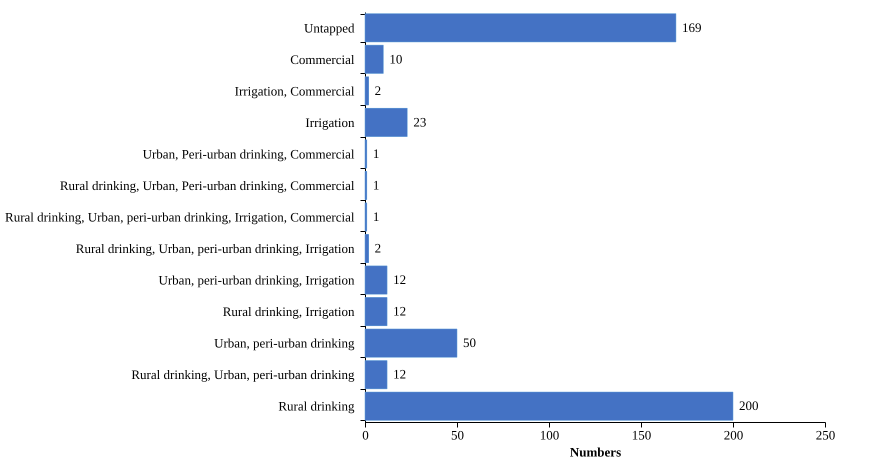 This screenshot has width=886, height=474. What do you see at coordinates (550, 435) in the screenshot?
I see `x-tick-label: 100` at bounding box center [550, 435].